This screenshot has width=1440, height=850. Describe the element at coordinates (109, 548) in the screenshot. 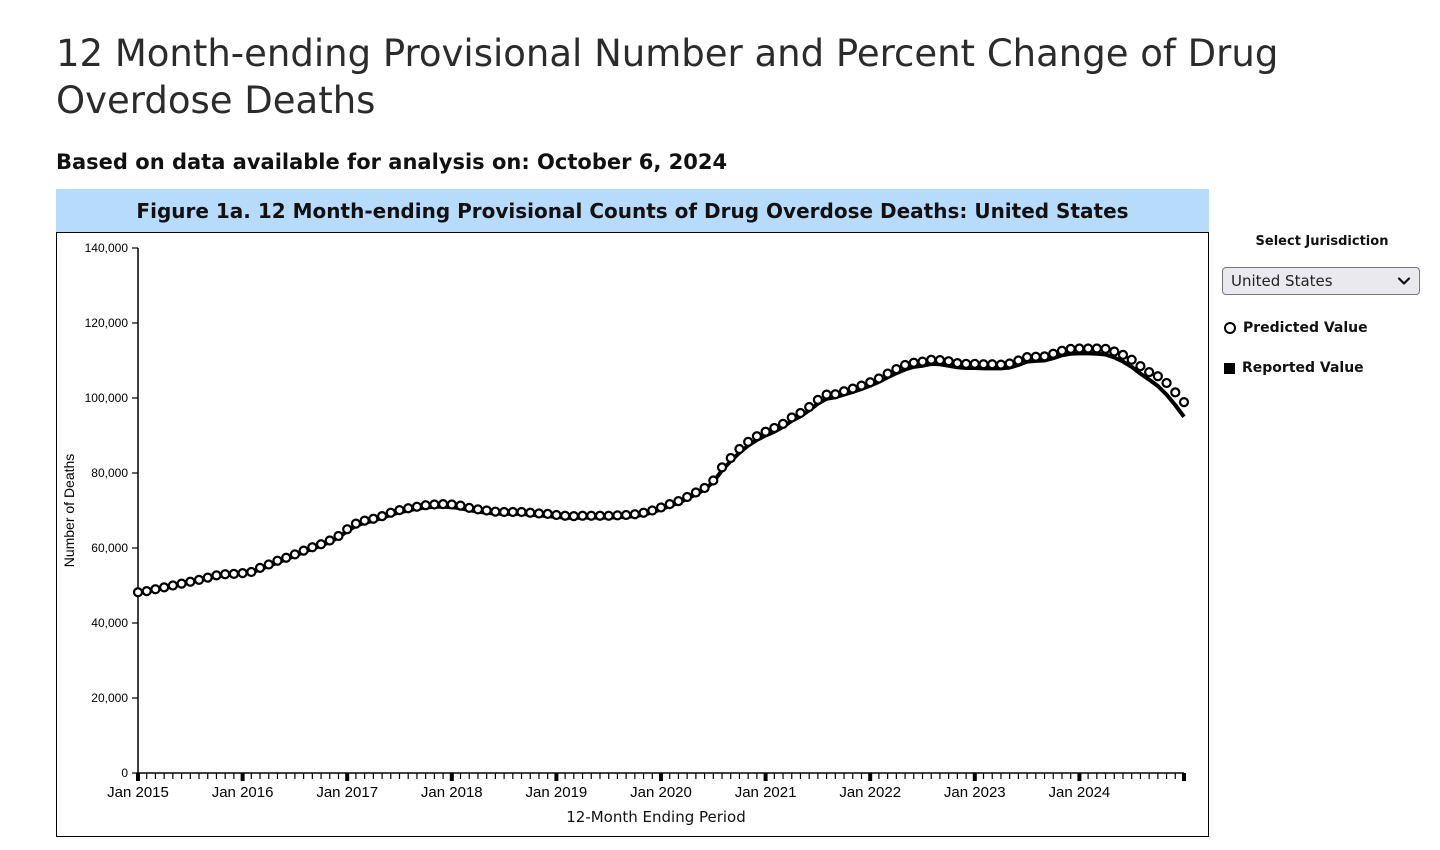

I see `y-tick-label: 60,000` at that location.